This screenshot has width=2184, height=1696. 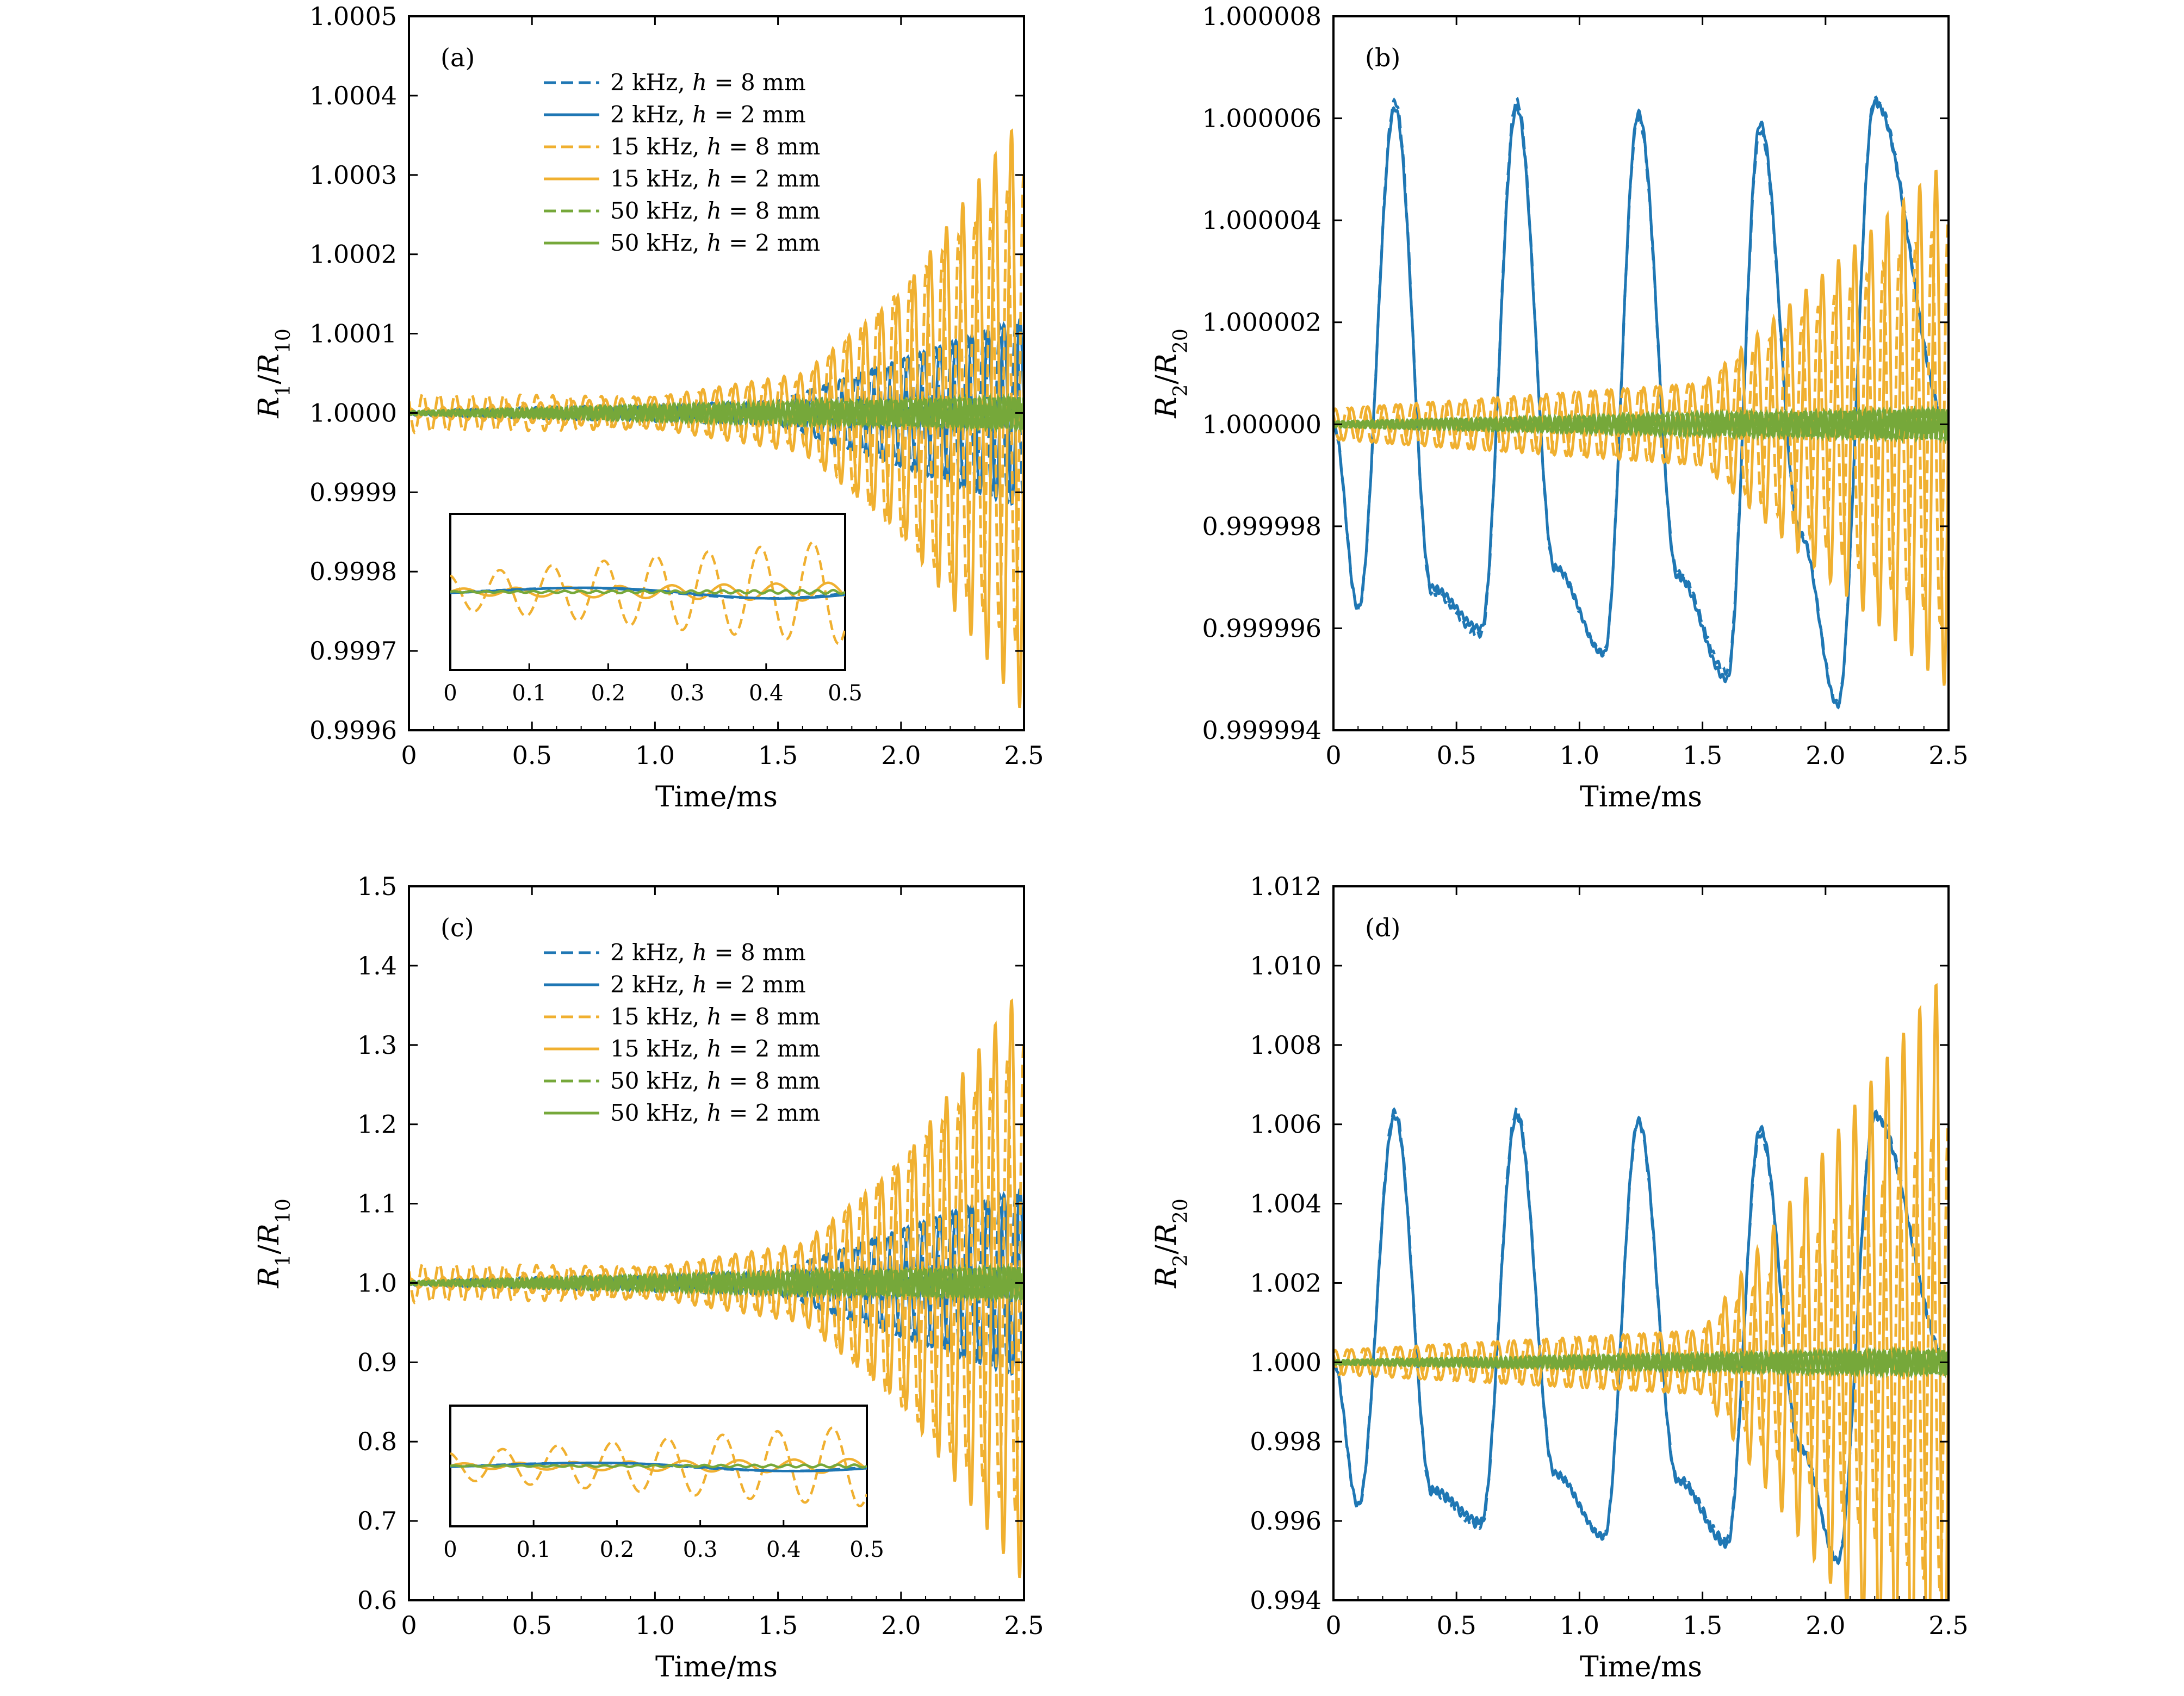 I want to click on panel-label: (d), so click(x=1382, y=927).